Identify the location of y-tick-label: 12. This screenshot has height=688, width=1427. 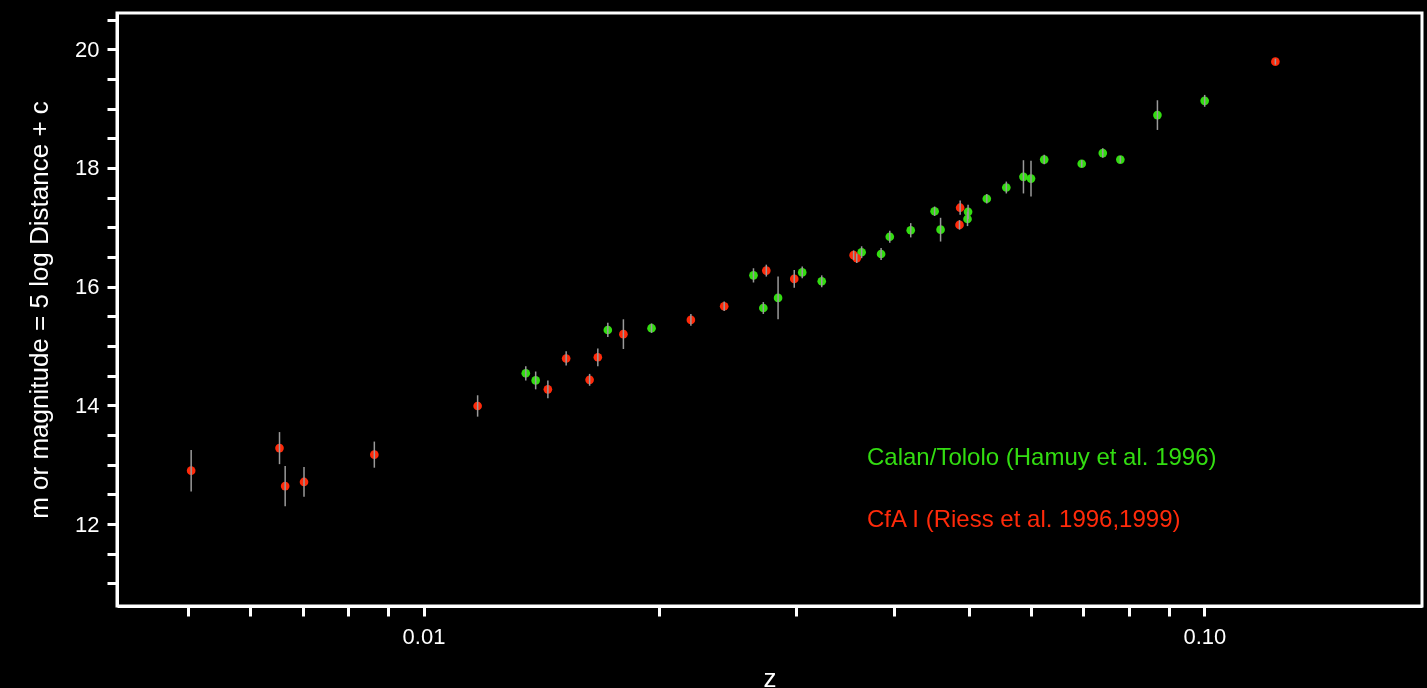
(87, 524).